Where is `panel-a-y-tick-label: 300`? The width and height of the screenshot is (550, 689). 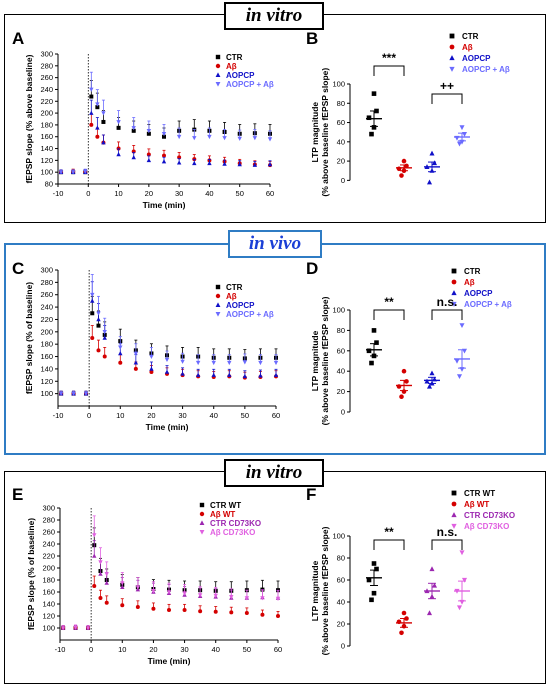
panel-a-y-tick-label: 300 is located at coordinates (46, 54).